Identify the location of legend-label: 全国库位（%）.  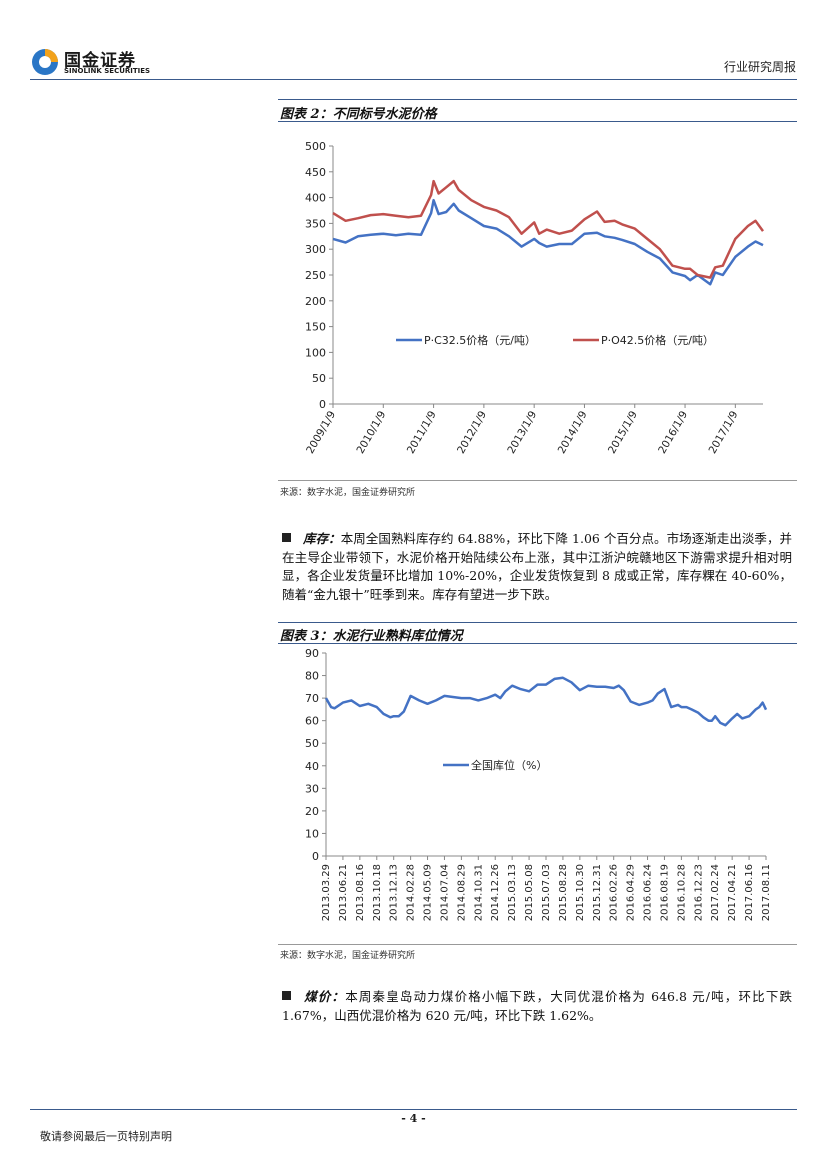
(509, 765).